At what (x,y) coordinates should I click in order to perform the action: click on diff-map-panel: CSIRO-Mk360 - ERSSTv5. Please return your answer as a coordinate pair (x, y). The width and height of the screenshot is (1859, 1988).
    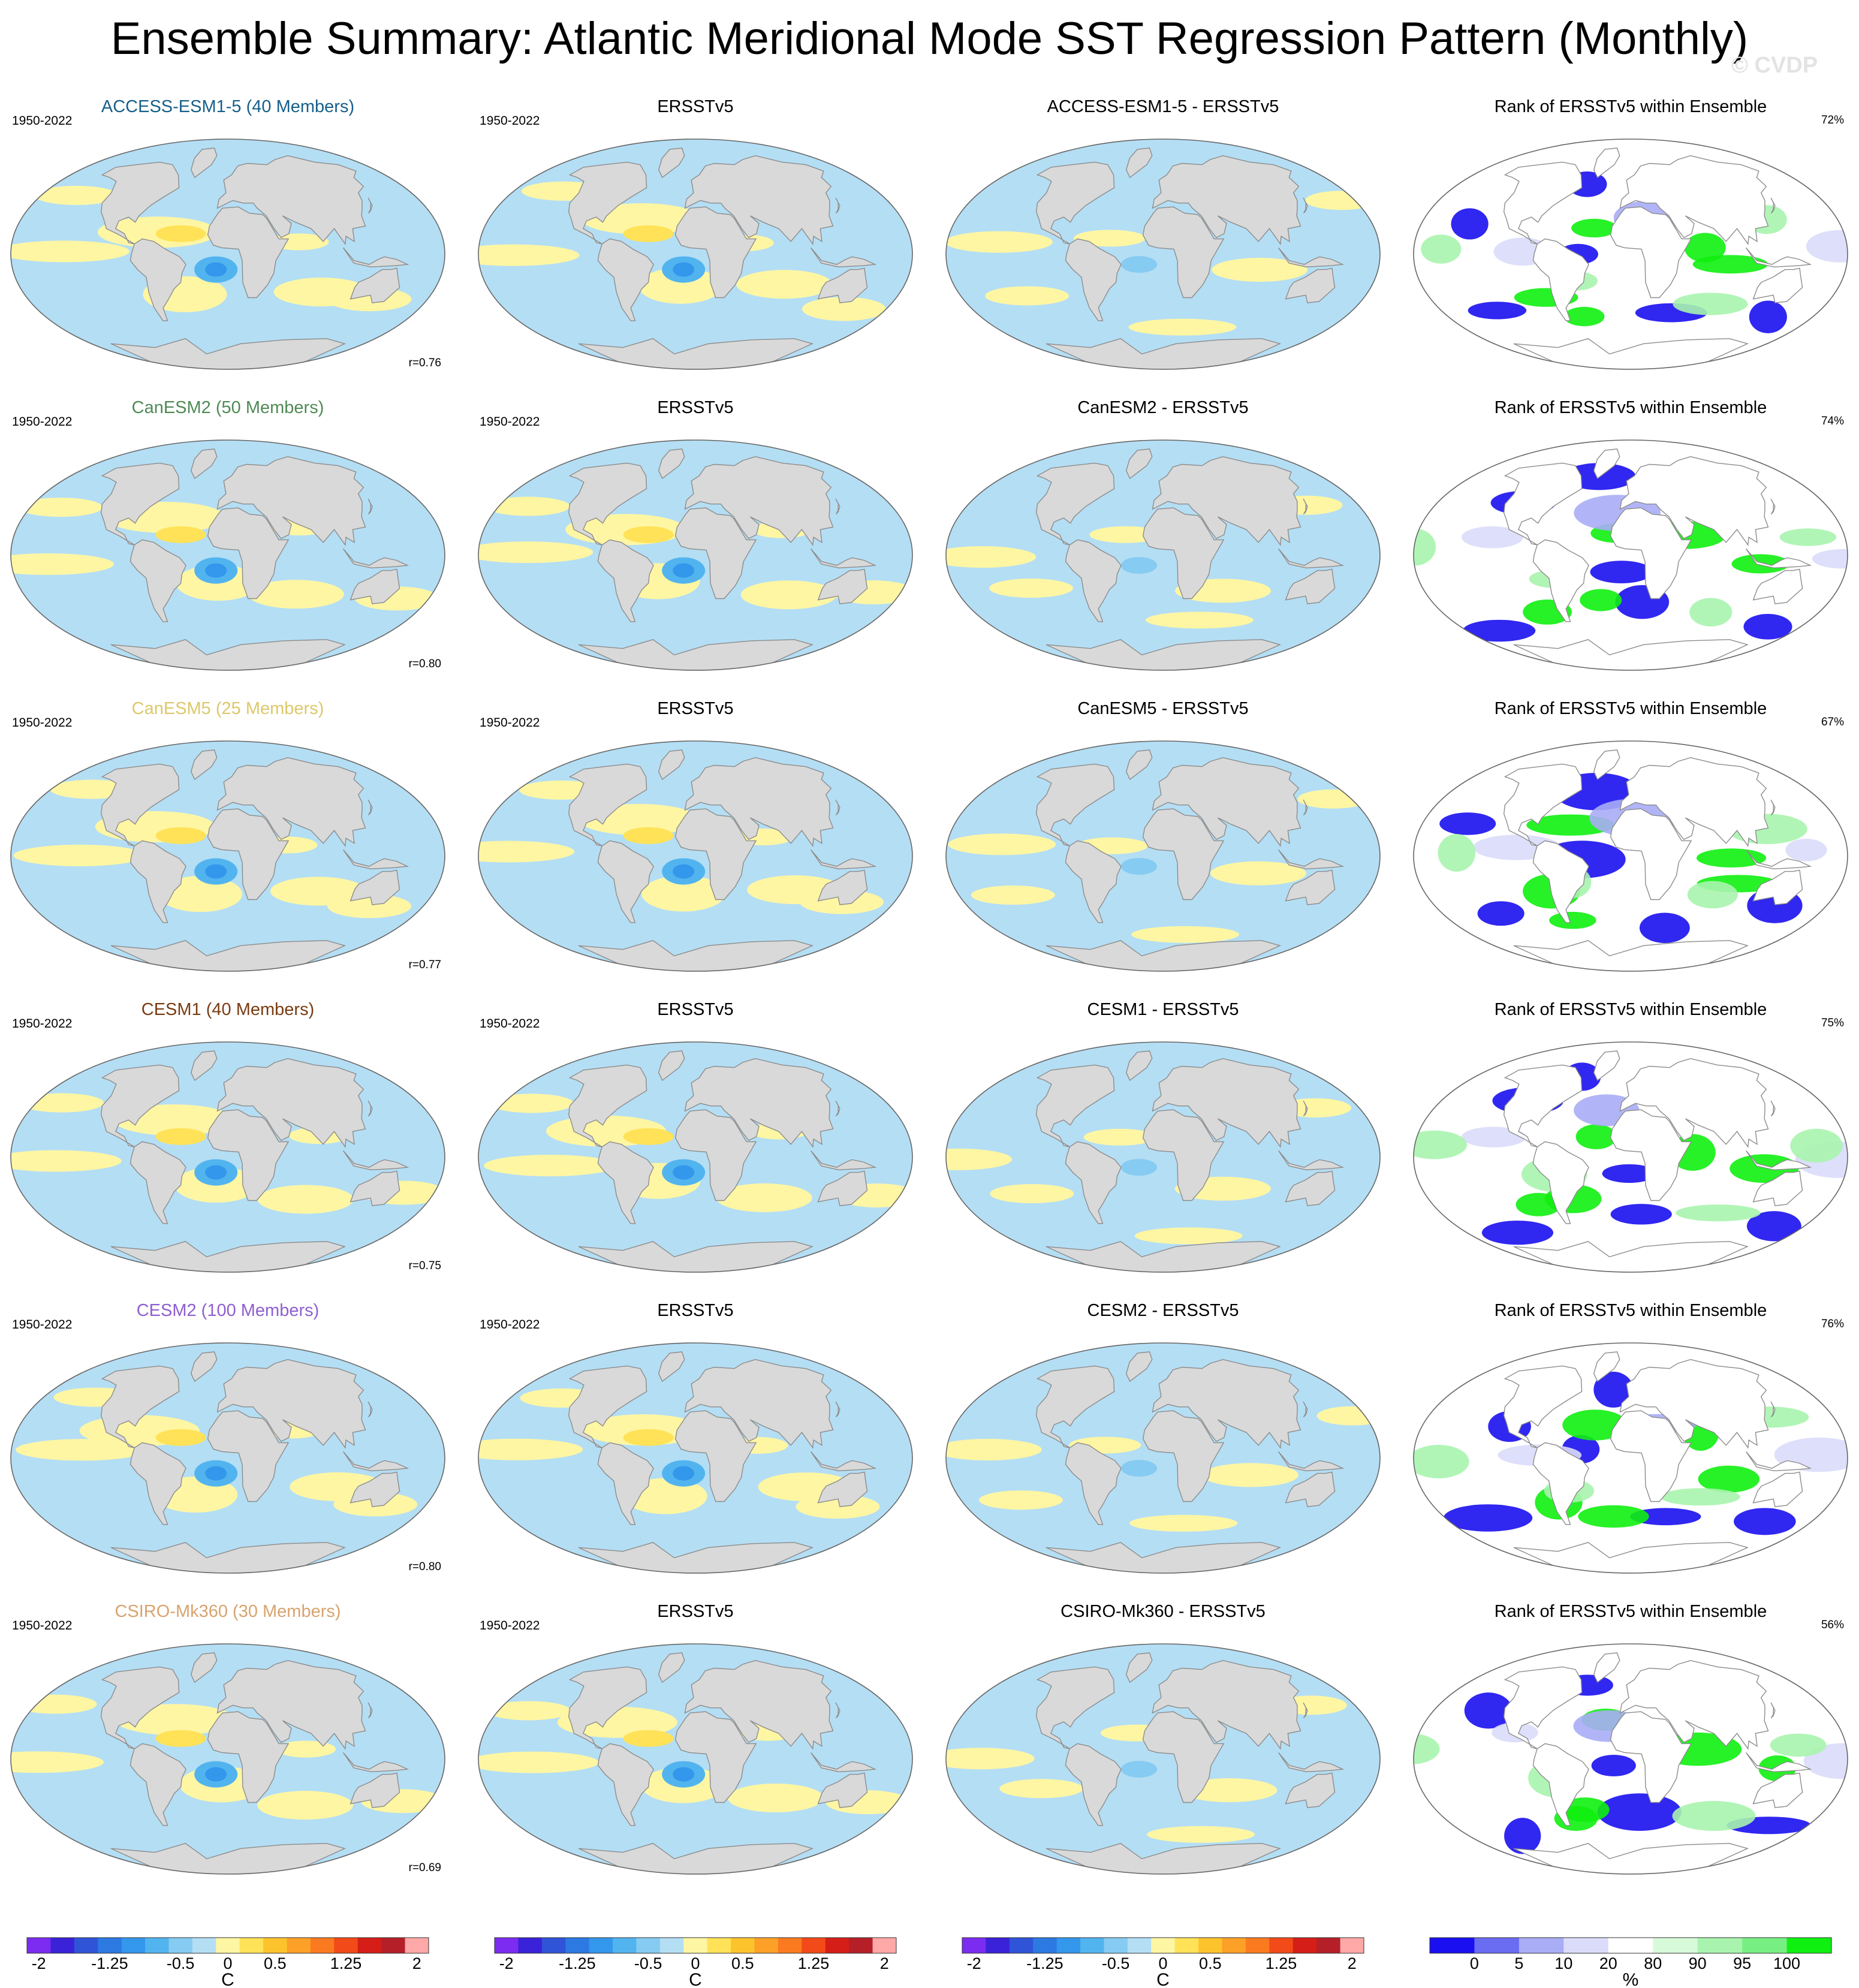
    Looking at the image, I should click on (1163, 1750).